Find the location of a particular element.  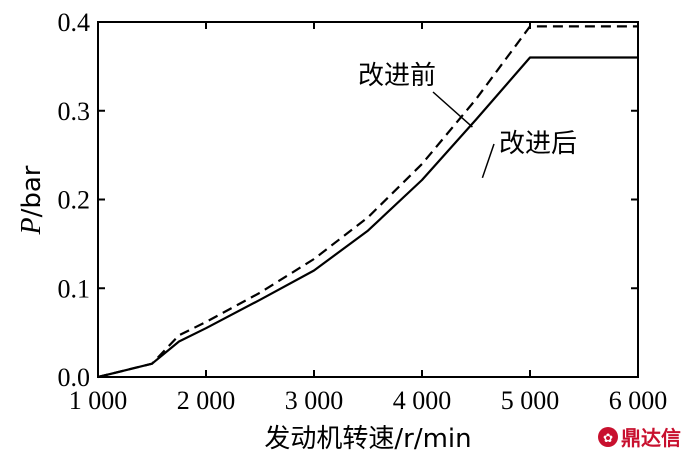

y-tick-label: 0.2 is located at coordinates (74, 200).